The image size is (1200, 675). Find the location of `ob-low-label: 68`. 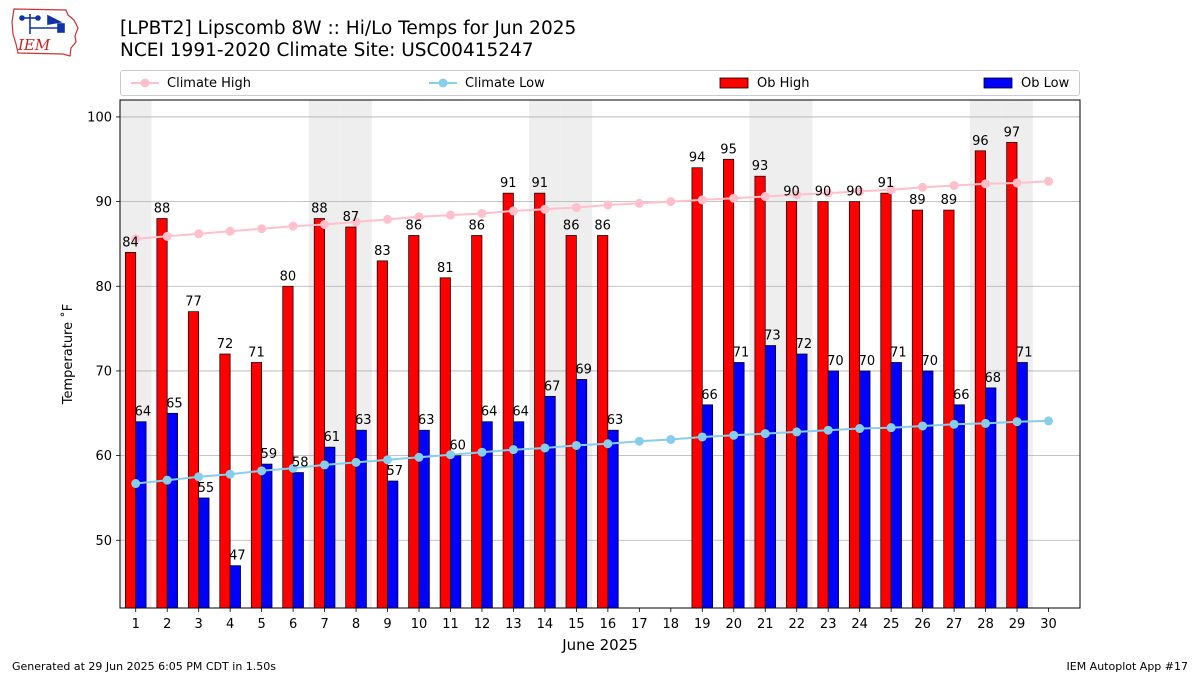

ob-low-label: 68 is located at coordinates (992, 378).